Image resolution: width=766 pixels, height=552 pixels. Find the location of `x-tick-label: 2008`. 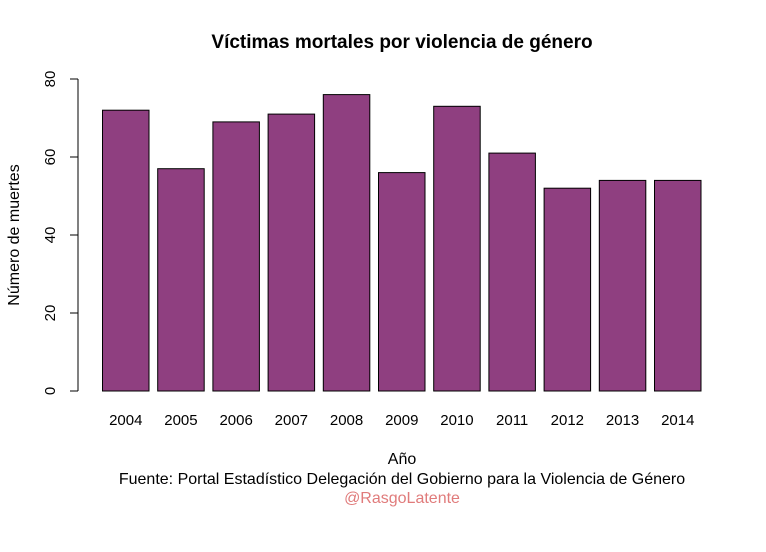

x-tick-label: 2008 is located at coordinates (346, 420).